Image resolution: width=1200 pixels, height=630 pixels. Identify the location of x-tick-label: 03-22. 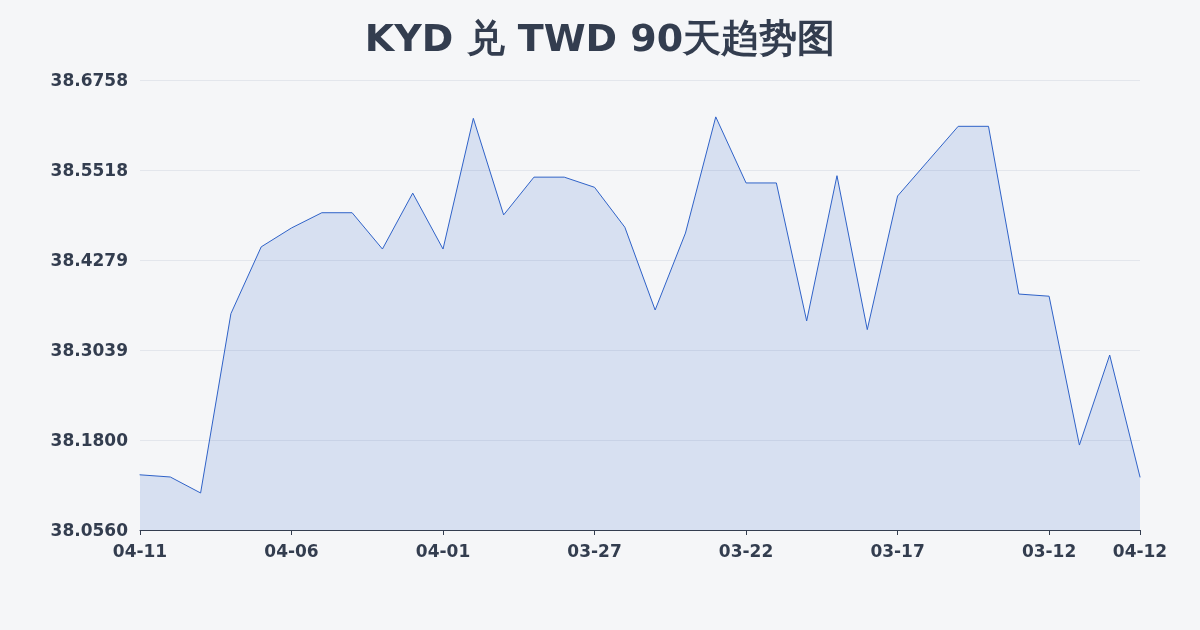
(746, 550).